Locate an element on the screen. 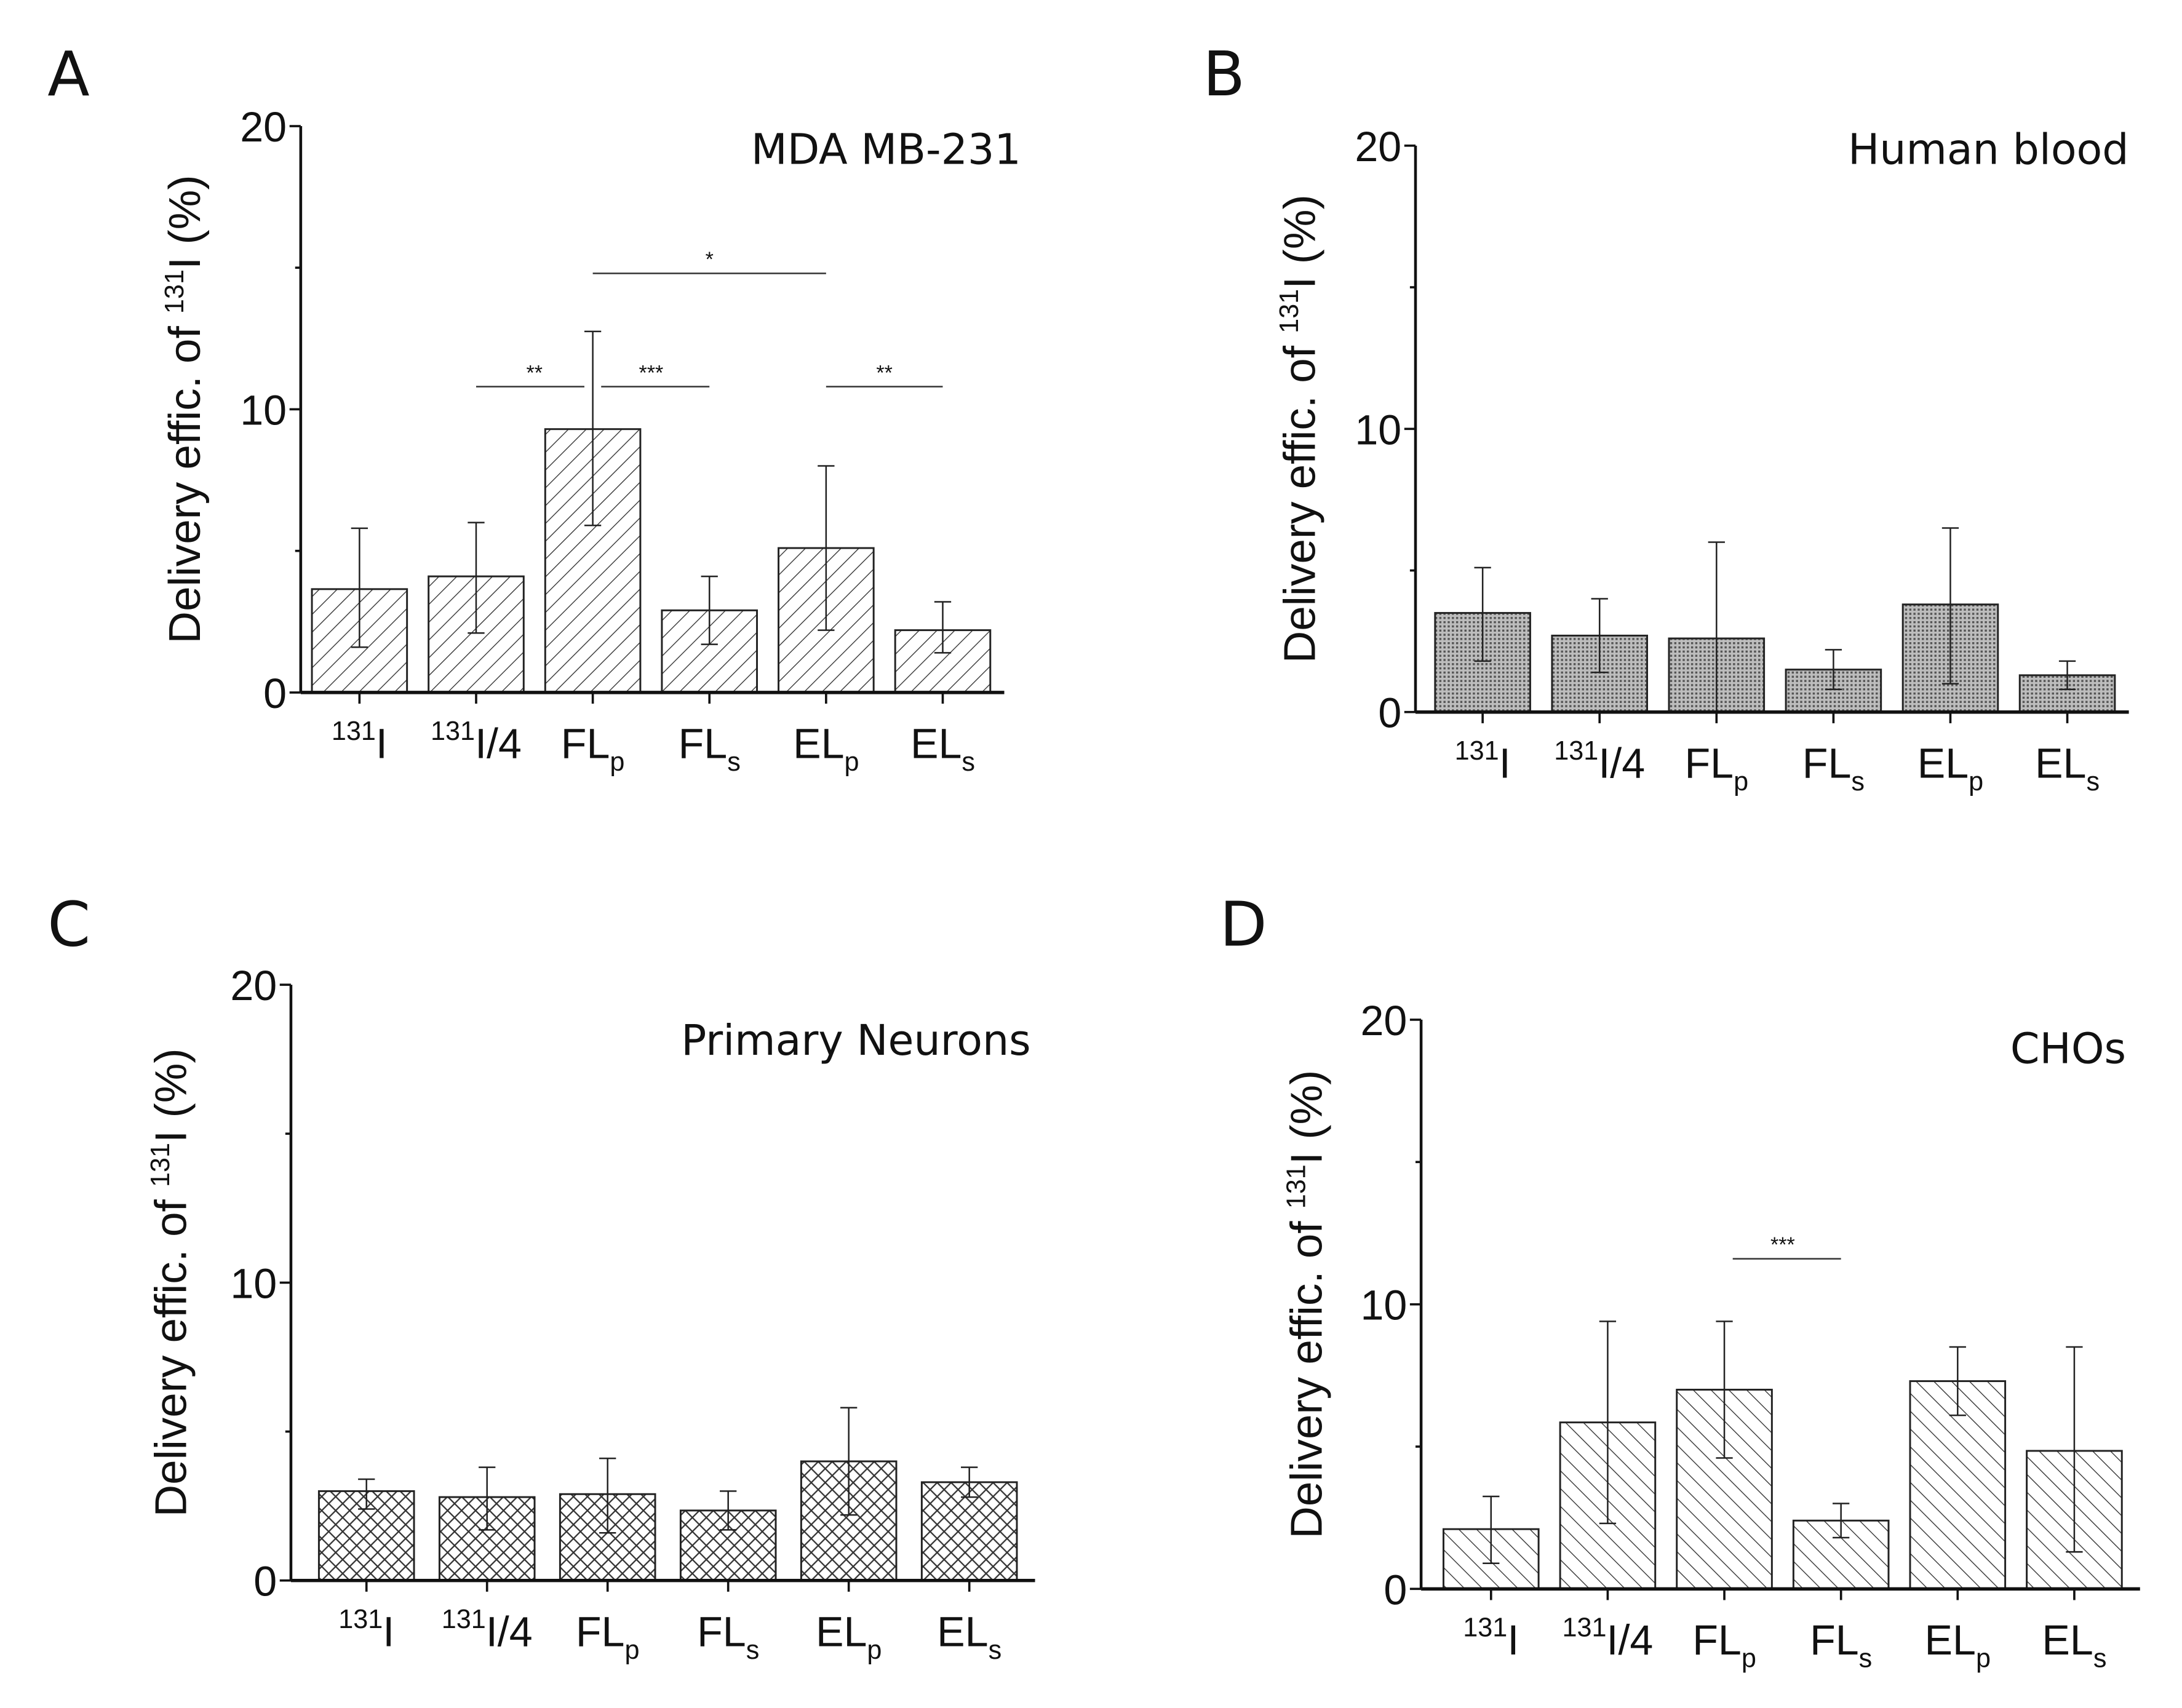 The width and height of the screenshot is (2182, 1708). panel-letter: A is located at coordinates (68, 74).